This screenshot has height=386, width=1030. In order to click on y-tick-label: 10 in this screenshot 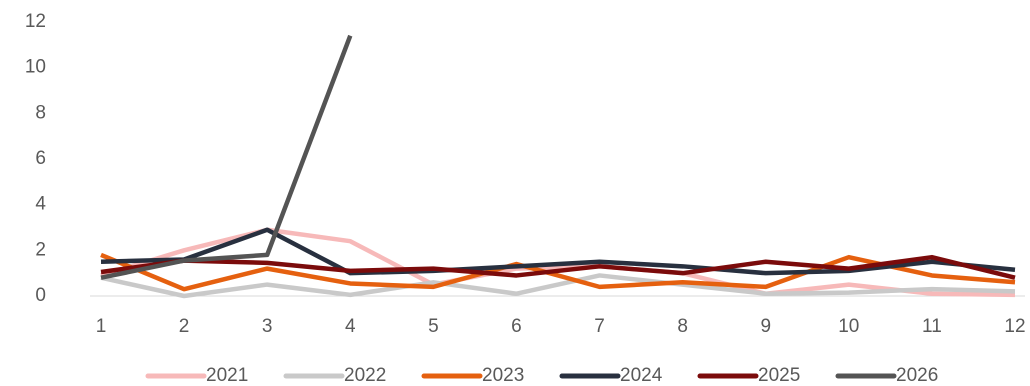, I will do `click(35, 67)`.